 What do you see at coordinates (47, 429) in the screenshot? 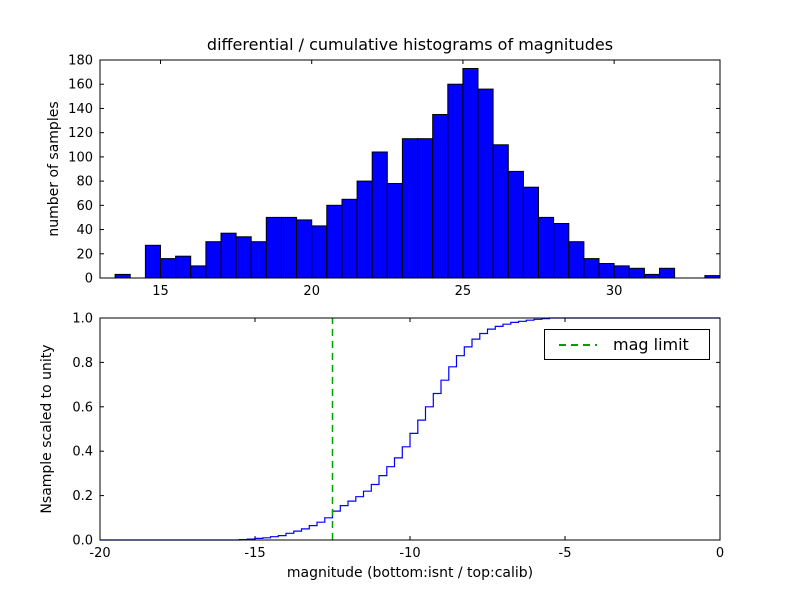
I see `bottom-ylabel: Nsample scaled to unity` at bounding box center [47, 429].